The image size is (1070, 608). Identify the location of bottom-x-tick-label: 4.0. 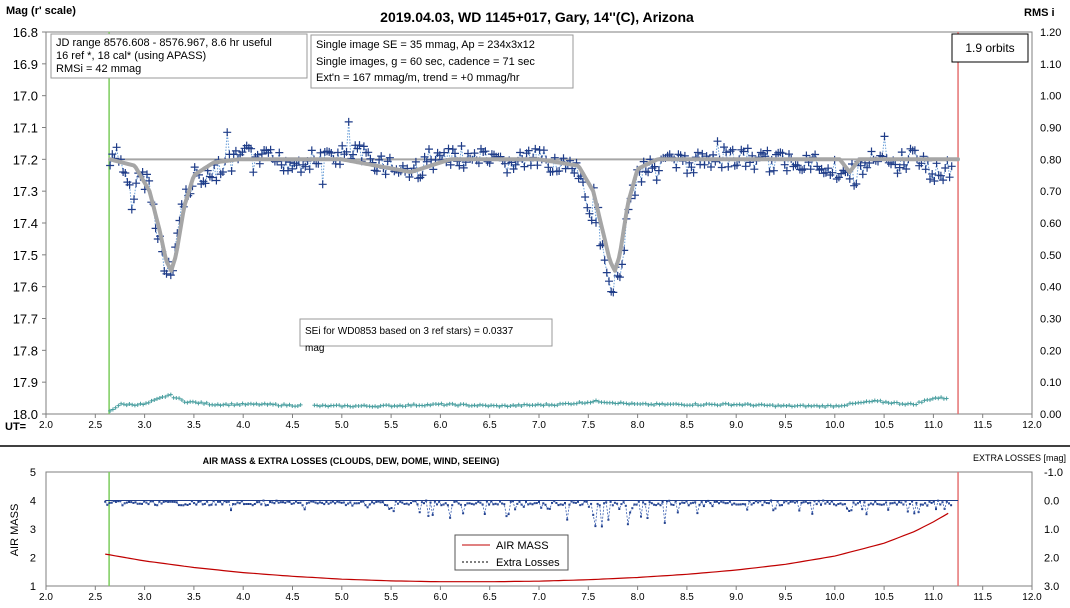
(243, 597).